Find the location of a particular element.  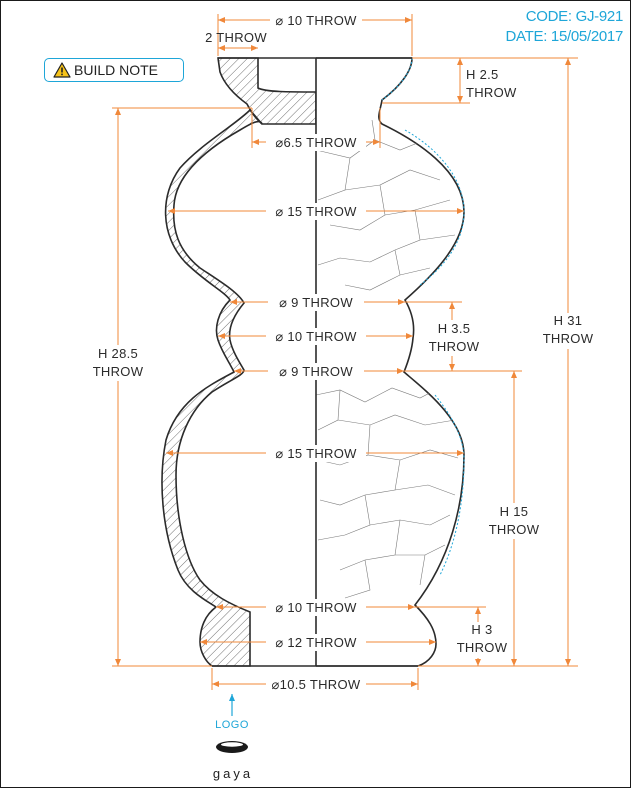

drawing-code: CODE: GJ-921 is located at coordinates (574, 16).